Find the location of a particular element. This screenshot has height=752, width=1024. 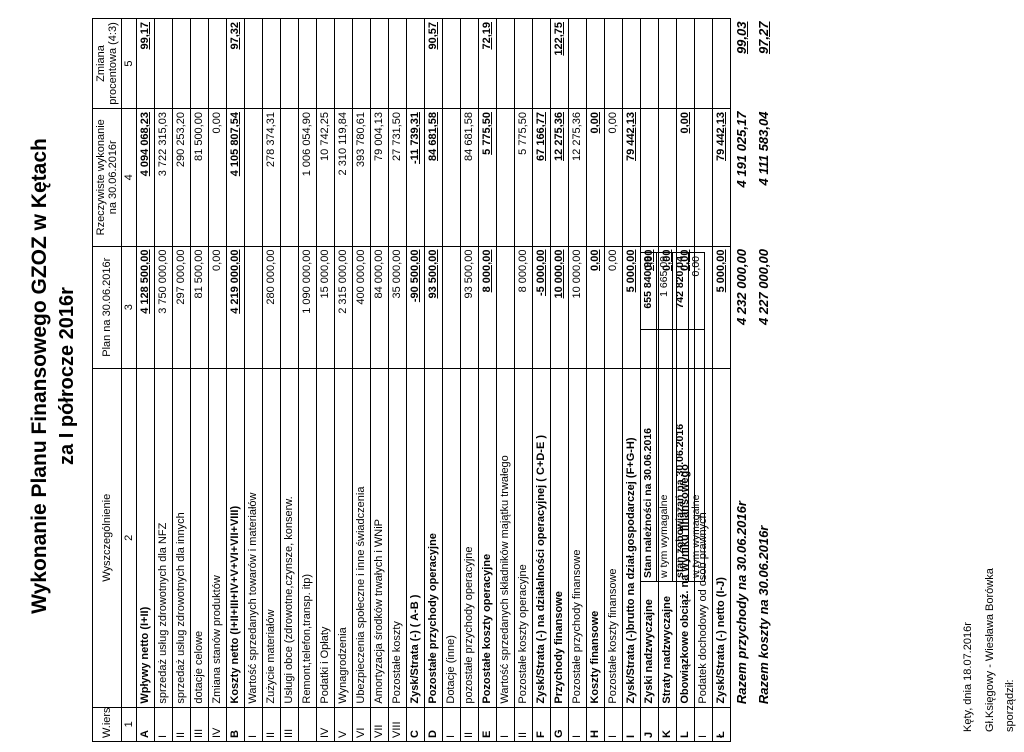

column-number: 4 is located at coordinates (129, 177).